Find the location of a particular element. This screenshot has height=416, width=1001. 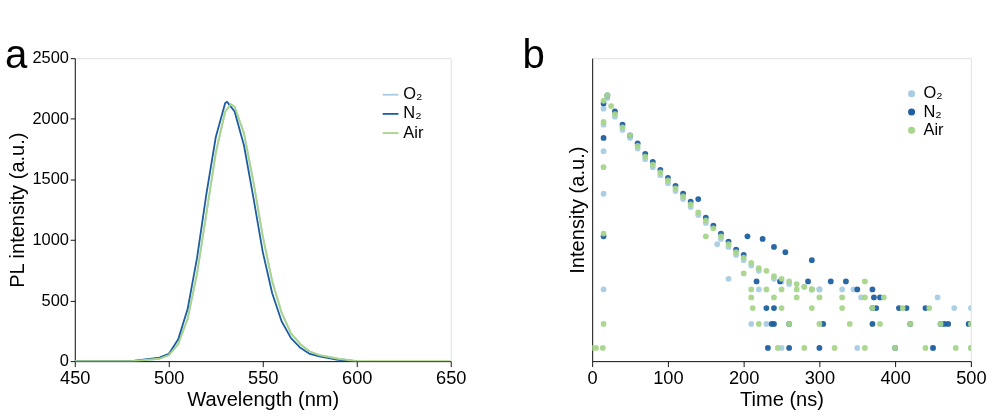

x-tick-label: 550 is located at coordinates (263, 377).